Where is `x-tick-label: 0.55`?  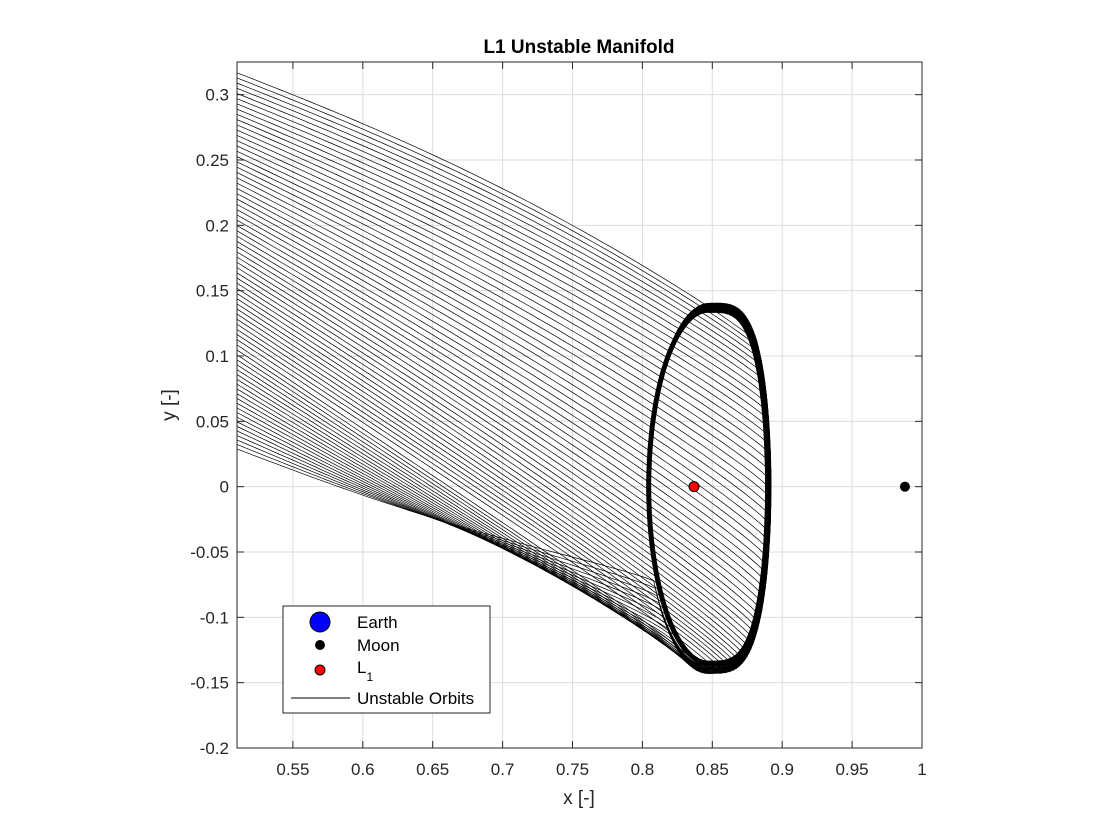 x-tick-label: 0.55 is located at coordinates (292, 769).